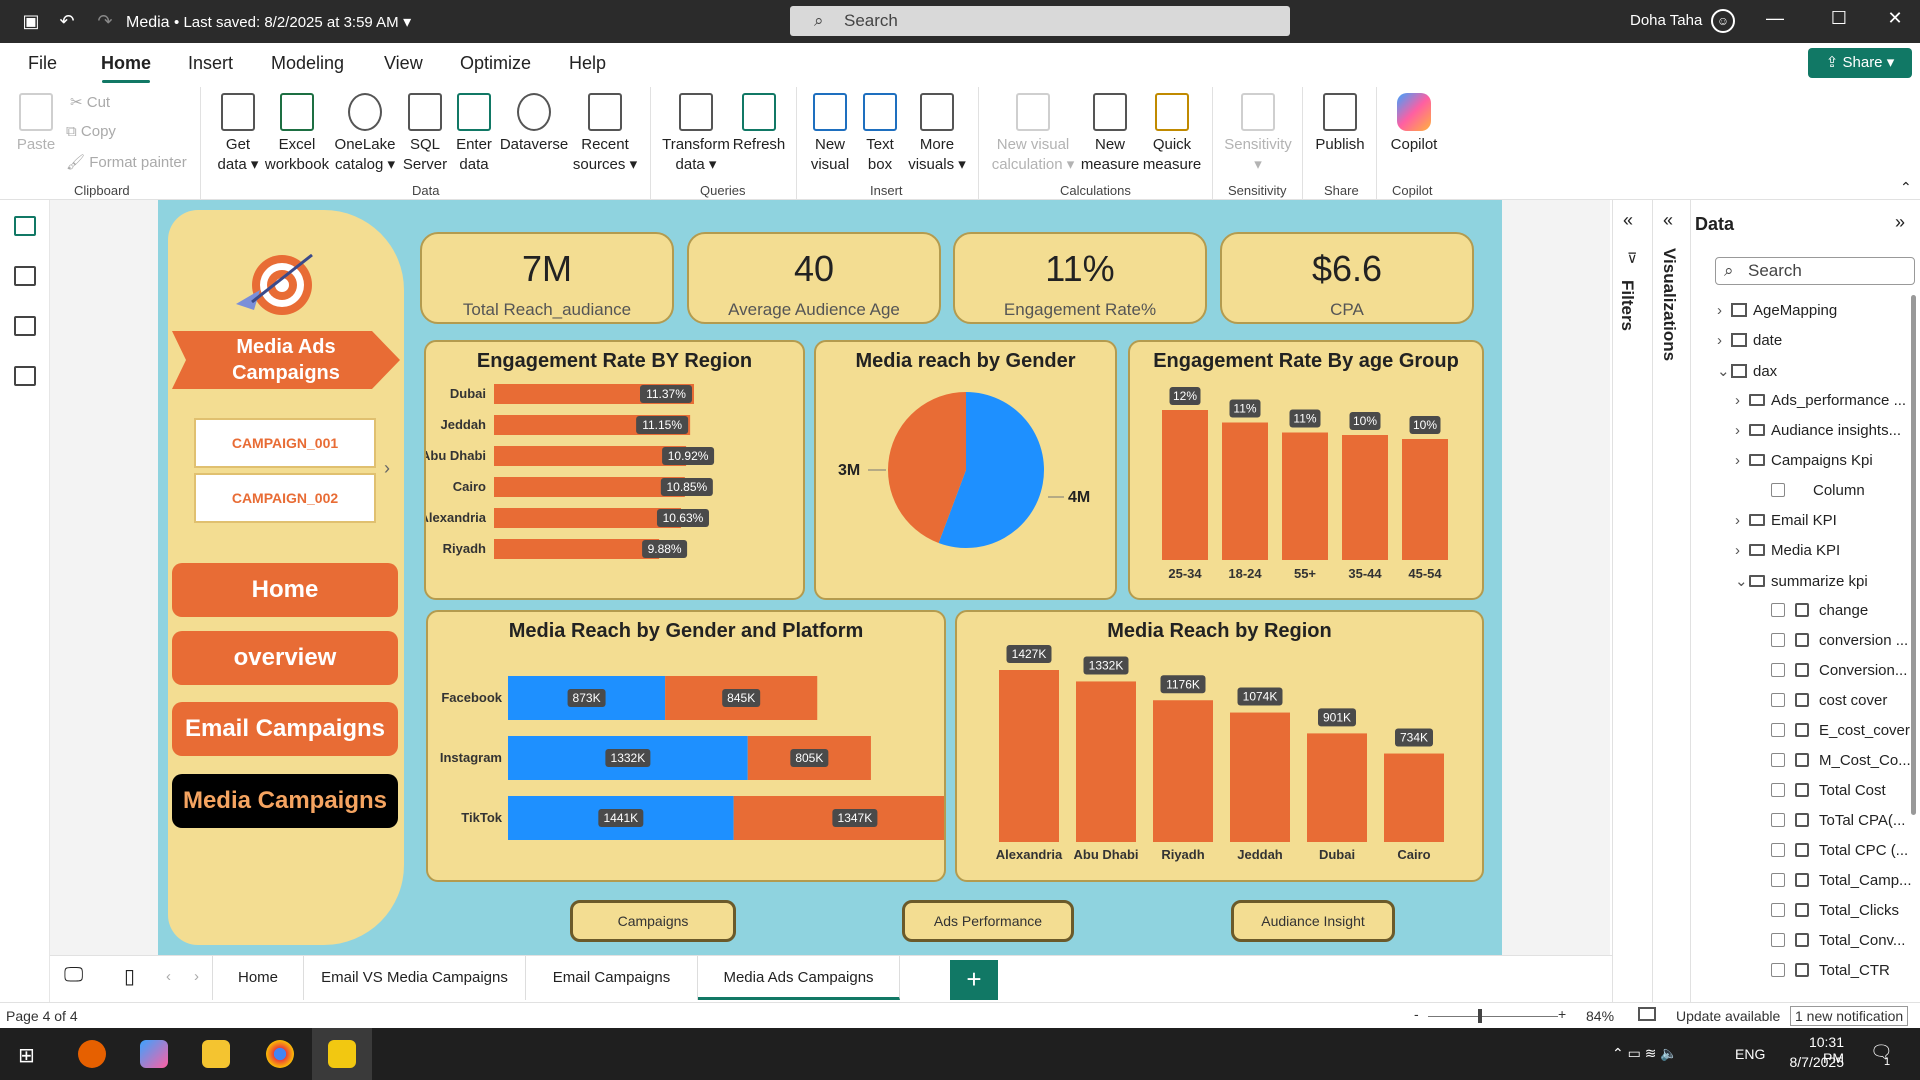 Image resolution: width=1920 pixels, height=1080 pixels. What do you see at coordinates (1881, 1052) in the screenshot?
I see `notification-center-icon: 🗨` at bounding box center [1881, 1052].